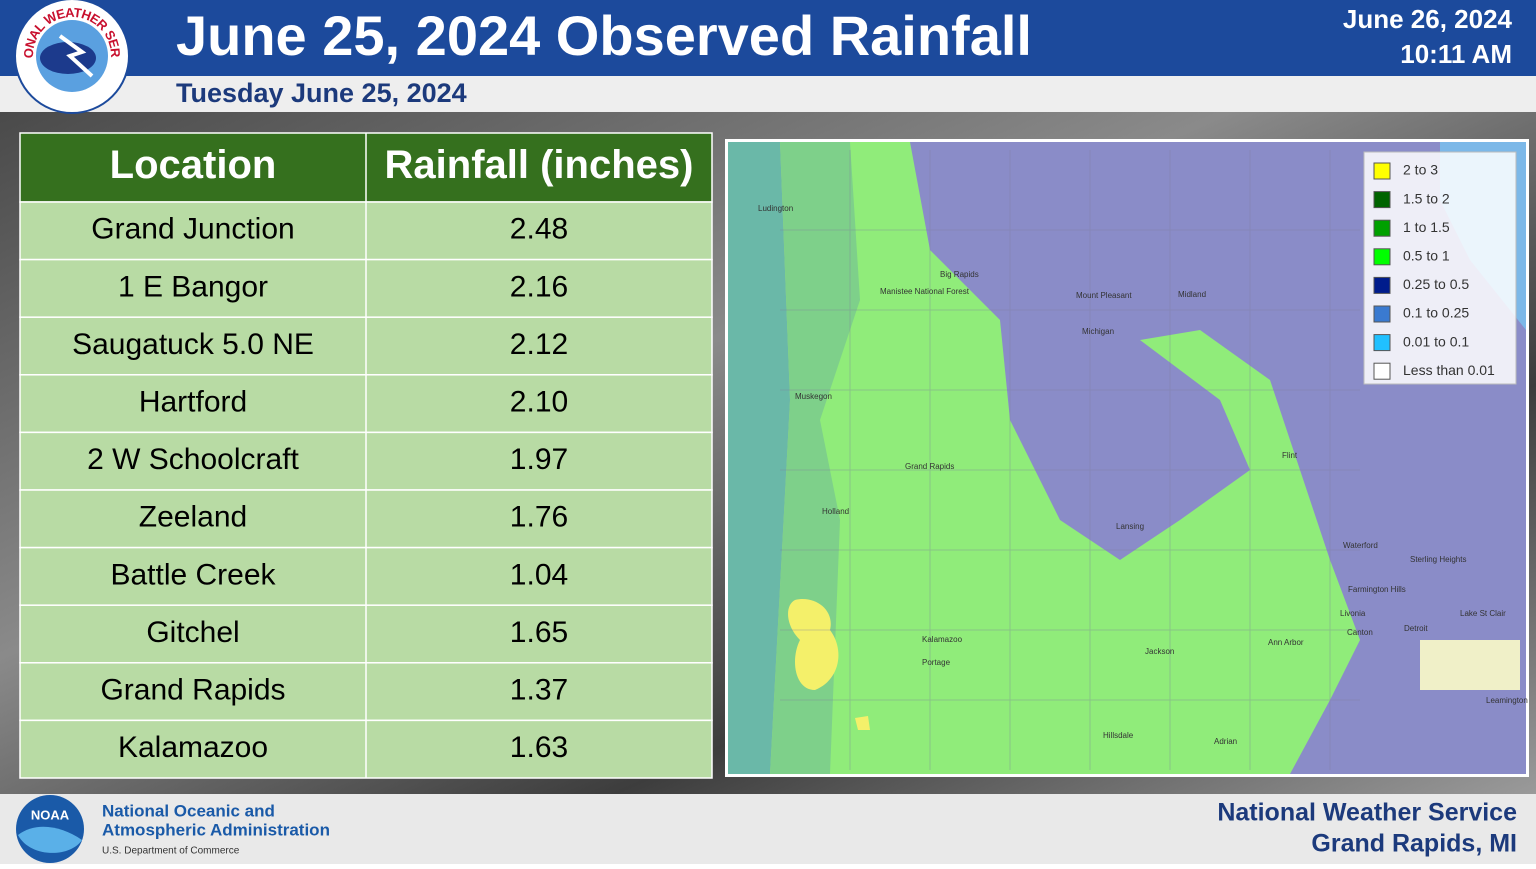 This screenshot has width=1536, height=869. I want to click on place-label: Michigan, so click(1098, 331).